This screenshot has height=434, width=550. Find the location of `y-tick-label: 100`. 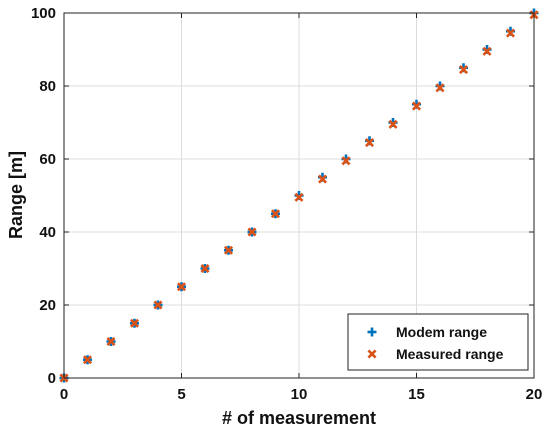

y-tick-label: 100 is located at coordinates (43, 13).